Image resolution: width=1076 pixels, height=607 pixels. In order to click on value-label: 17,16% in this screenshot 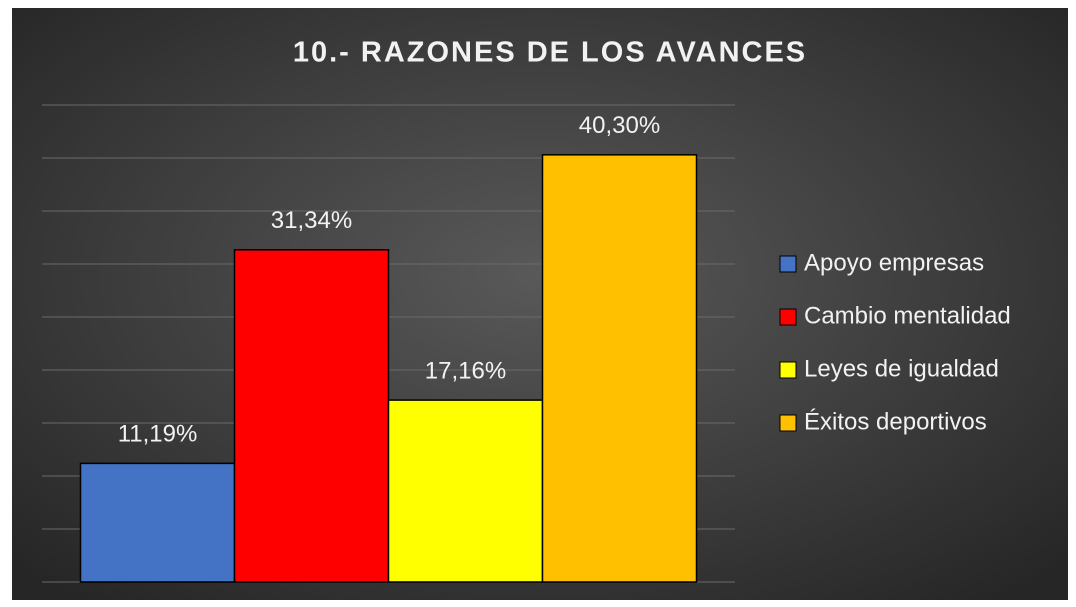, I will do `click(465, 370)`.